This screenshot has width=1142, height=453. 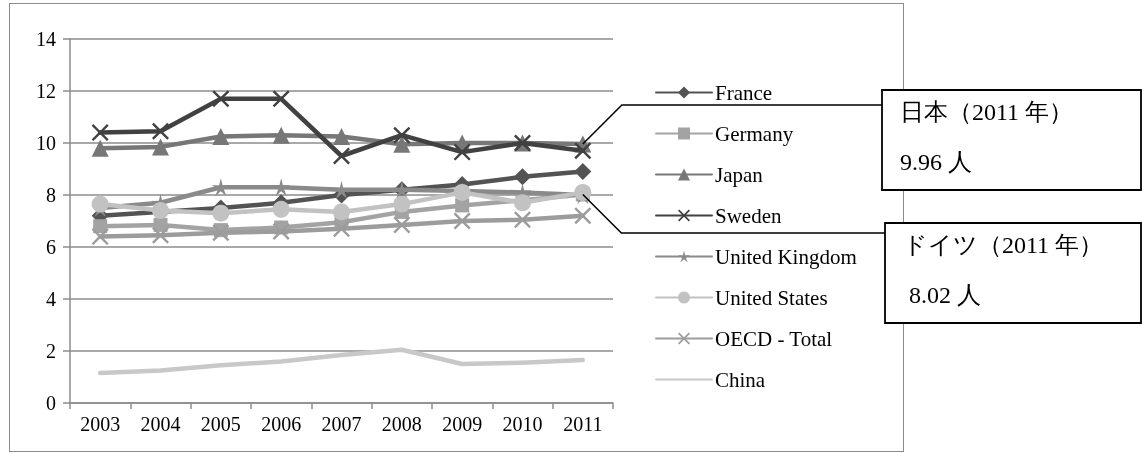 What do you see at coordinates (522, 424) in the screenshot?
I see `x-tick-label: 2010` at bounding box center [522, 424].